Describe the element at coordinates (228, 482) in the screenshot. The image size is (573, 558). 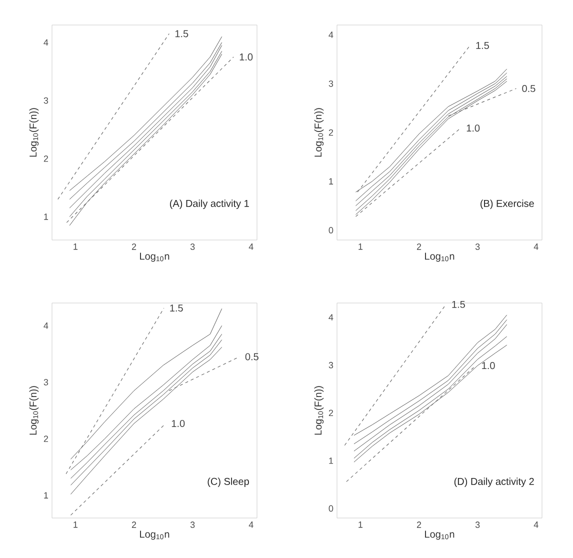
I see `text: (C) Sleep` at that location.